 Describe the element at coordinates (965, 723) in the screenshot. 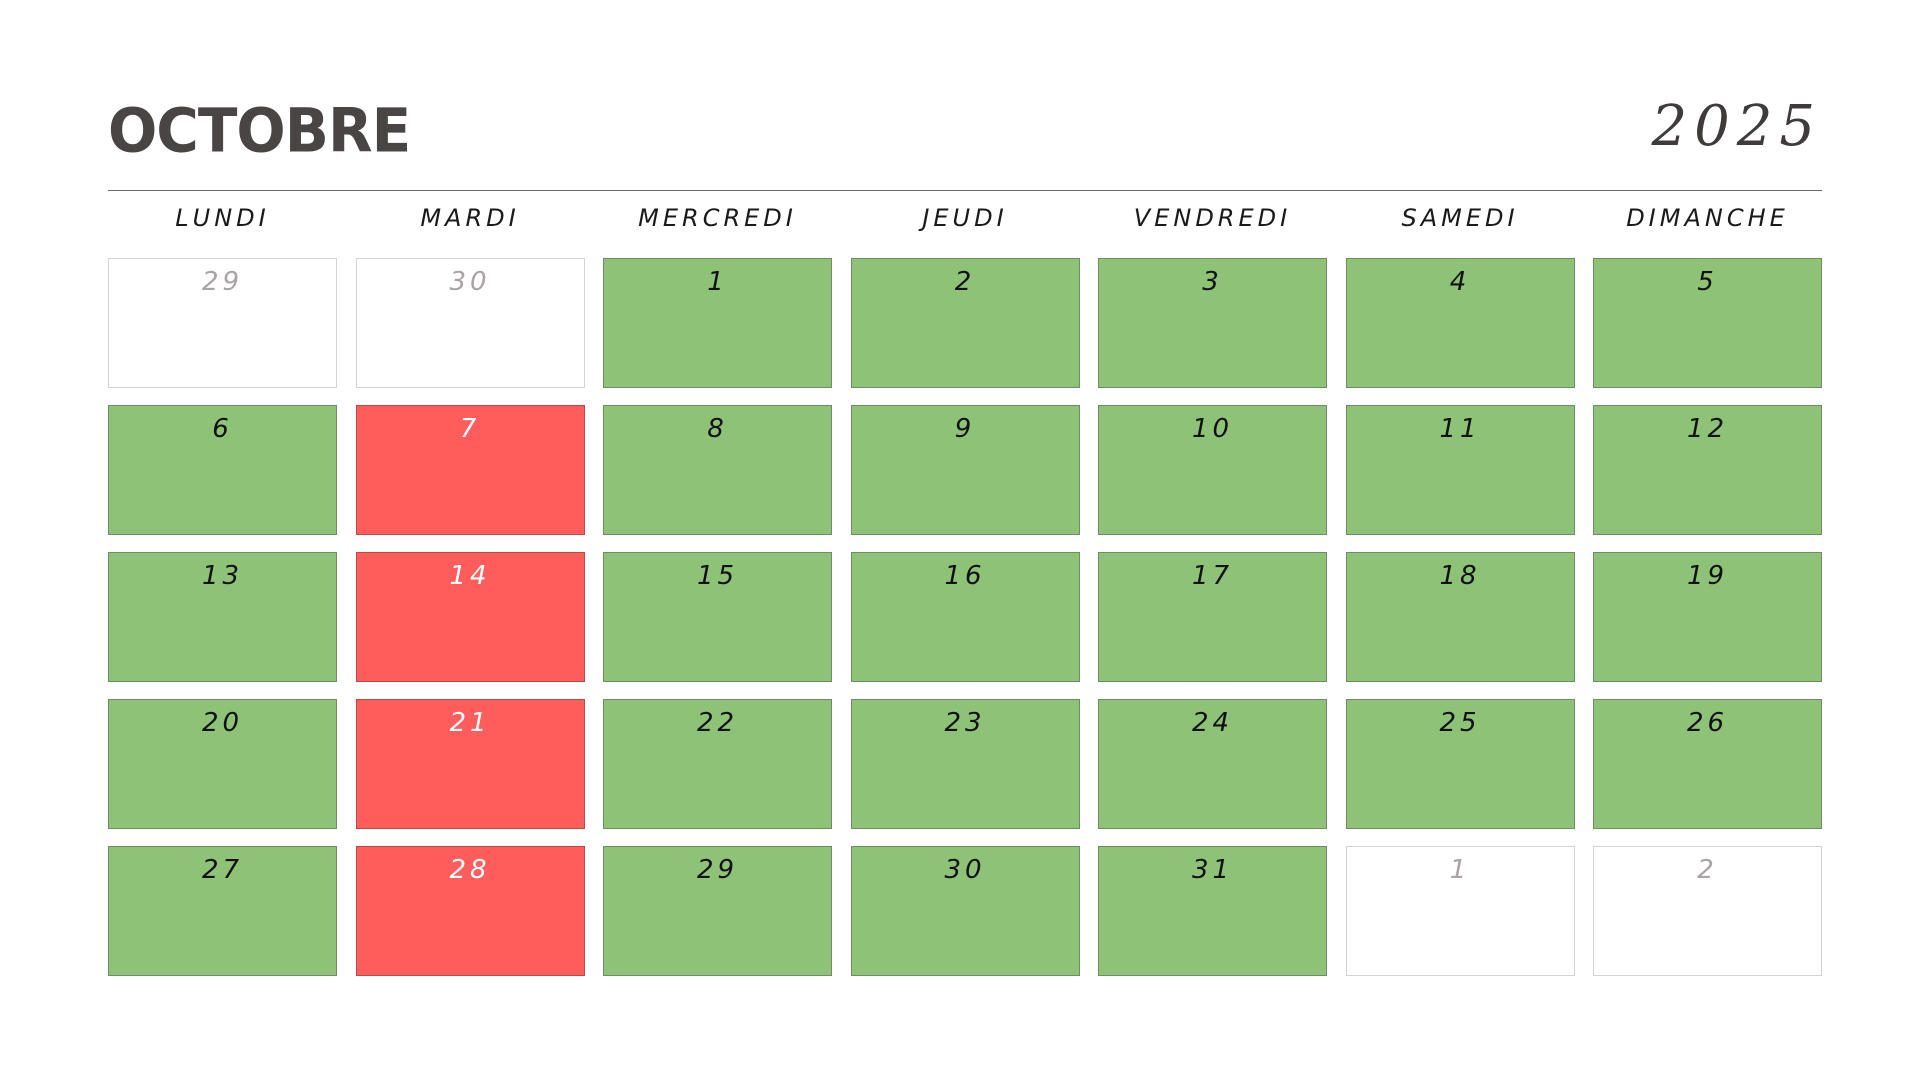

I see `day-number: 23` at that location.